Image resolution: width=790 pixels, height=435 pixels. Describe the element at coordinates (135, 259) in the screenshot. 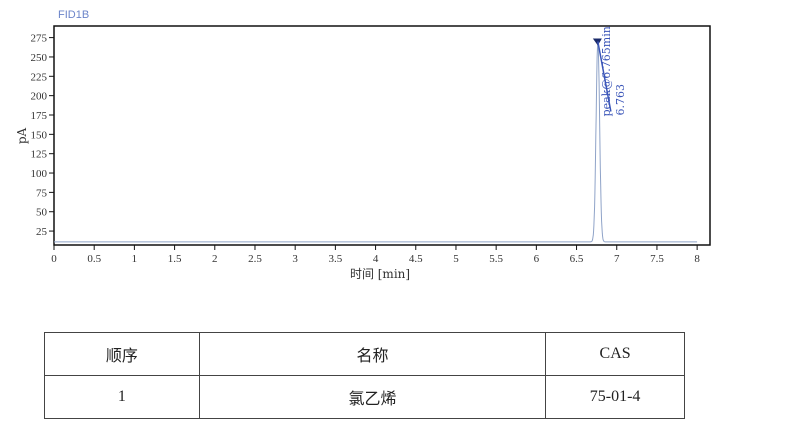

I see `x-tick-label: 1` at that location.